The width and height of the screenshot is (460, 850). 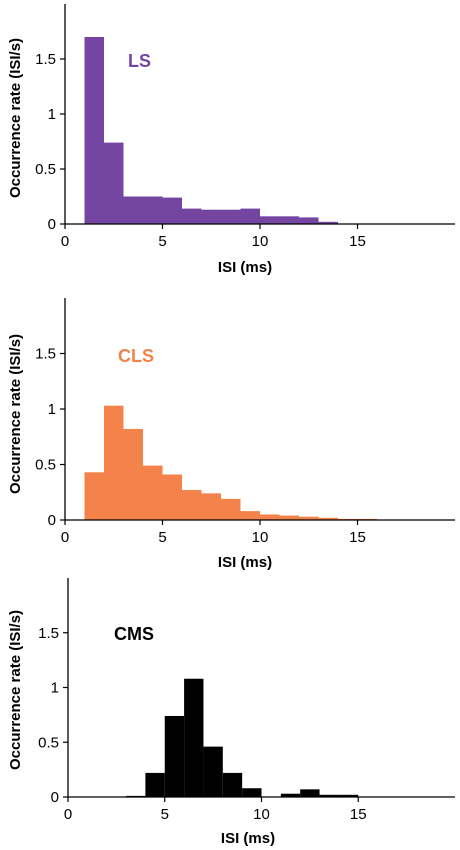 I want to click on panel-label: LS, so click(x=139, y=61).